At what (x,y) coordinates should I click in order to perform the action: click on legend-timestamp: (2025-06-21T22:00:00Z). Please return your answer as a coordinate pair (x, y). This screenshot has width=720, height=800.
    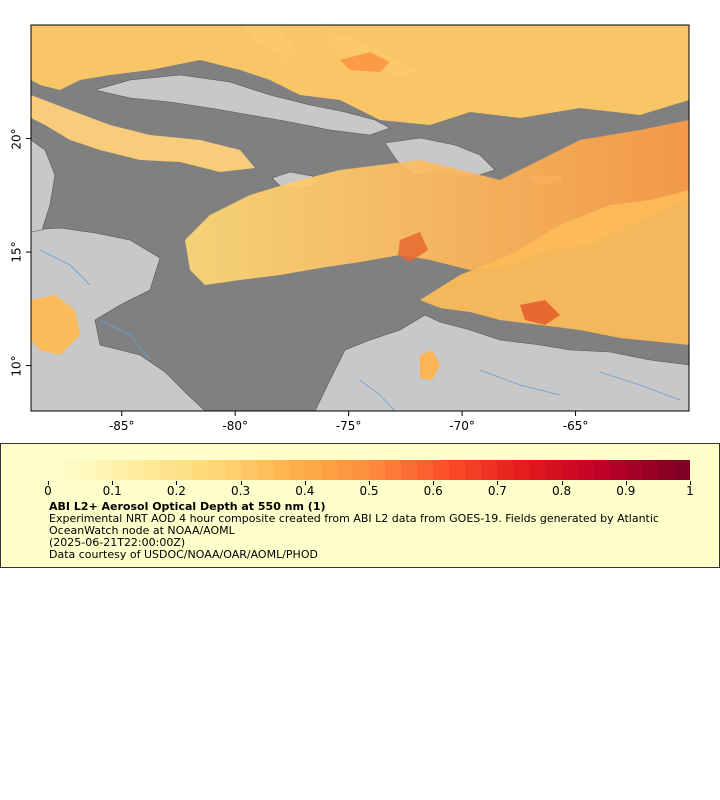
    Looking at the image, I should click on (117, 542).